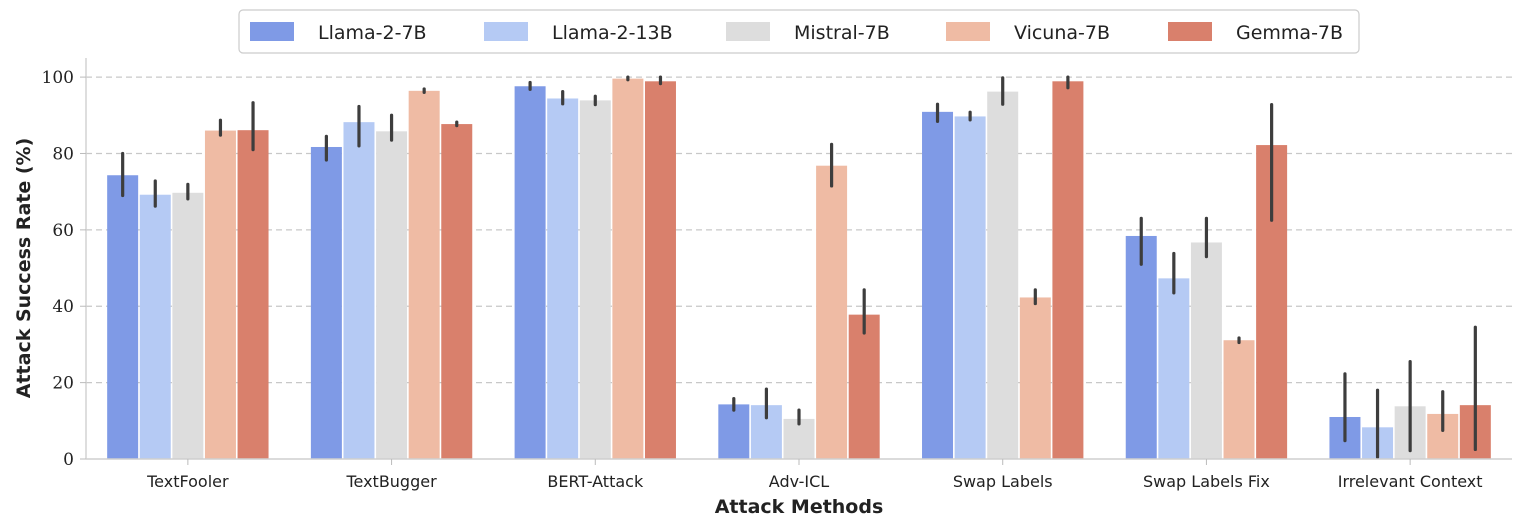  I want to click on legend-label: Mistral-7B, so click(842, 33).